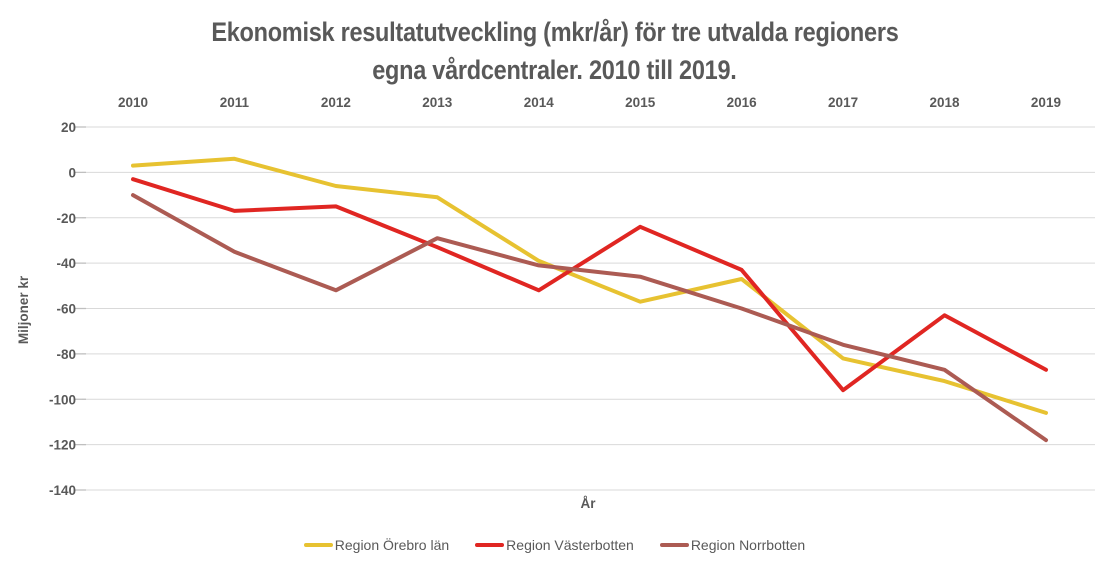 This screenshot has height=568, width=1109. I want to click on x-tick-label: 2013, so click(437, 102).